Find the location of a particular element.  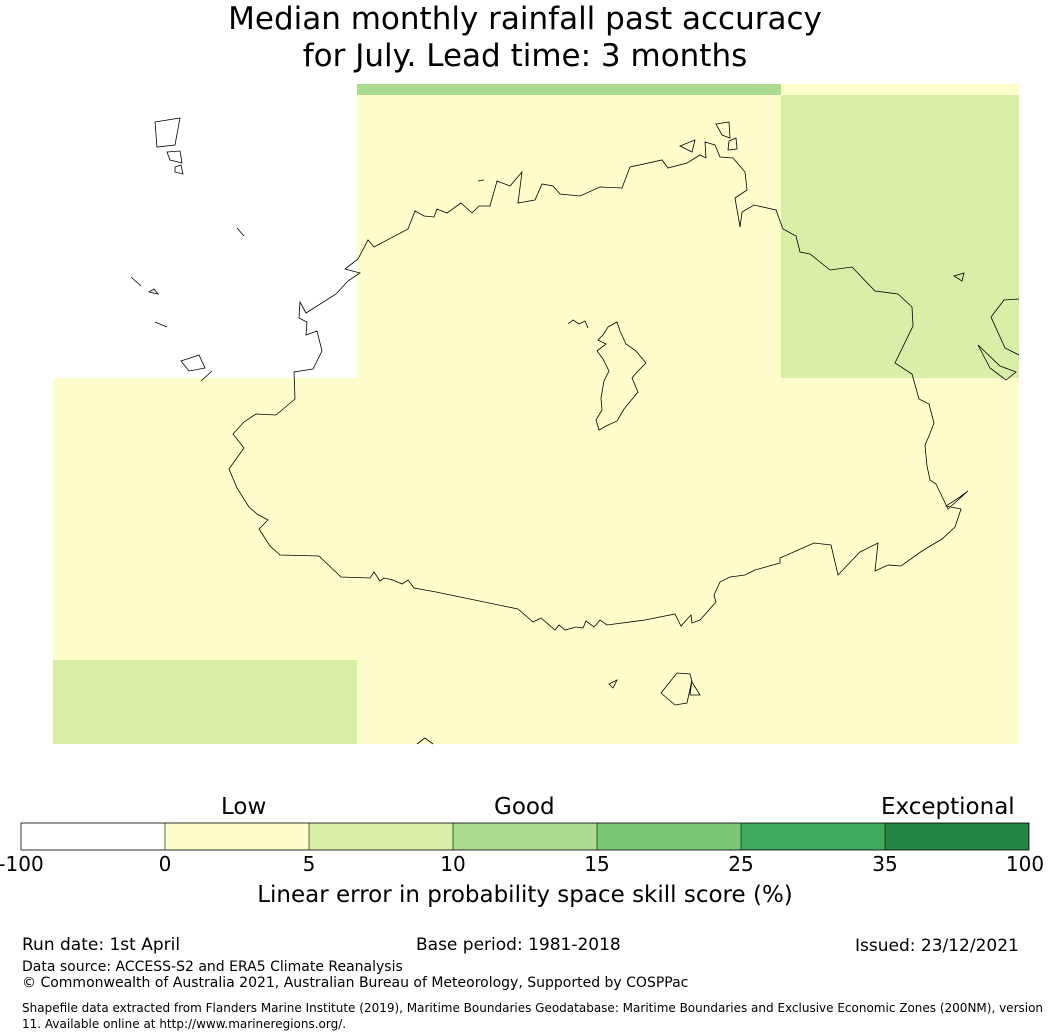

legend-category-good: Good is located at coordinates (524, 807).